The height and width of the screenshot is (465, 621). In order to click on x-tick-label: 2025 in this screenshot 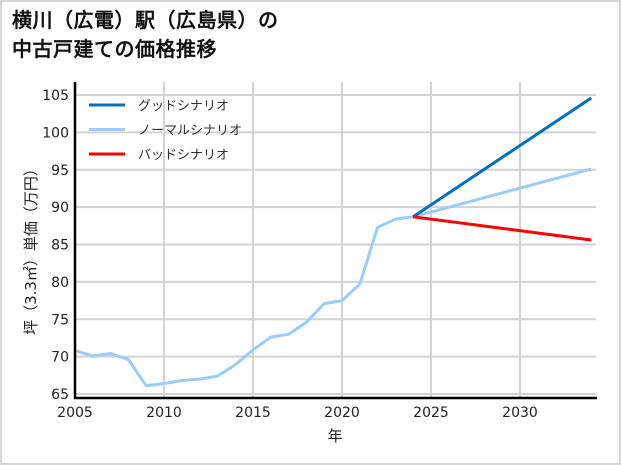, I will do `click(431, 413)`.